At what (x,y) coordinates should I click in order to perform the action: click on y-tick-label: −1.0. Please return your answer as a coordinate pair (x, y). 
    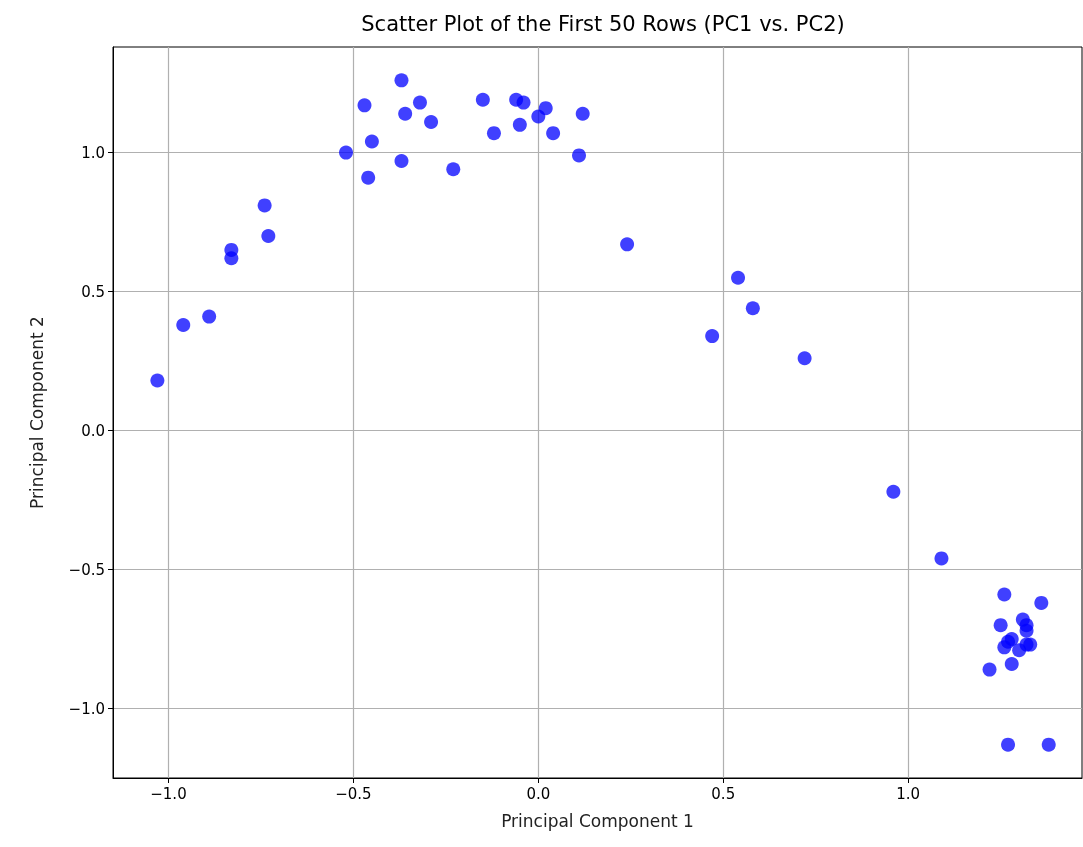
    Looking at the image, I should click on (86, 708).